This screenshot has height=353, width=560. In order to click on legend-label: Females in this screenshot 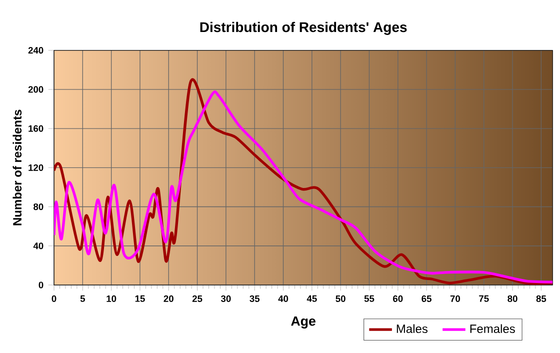, I will do `click(492, 329)`.